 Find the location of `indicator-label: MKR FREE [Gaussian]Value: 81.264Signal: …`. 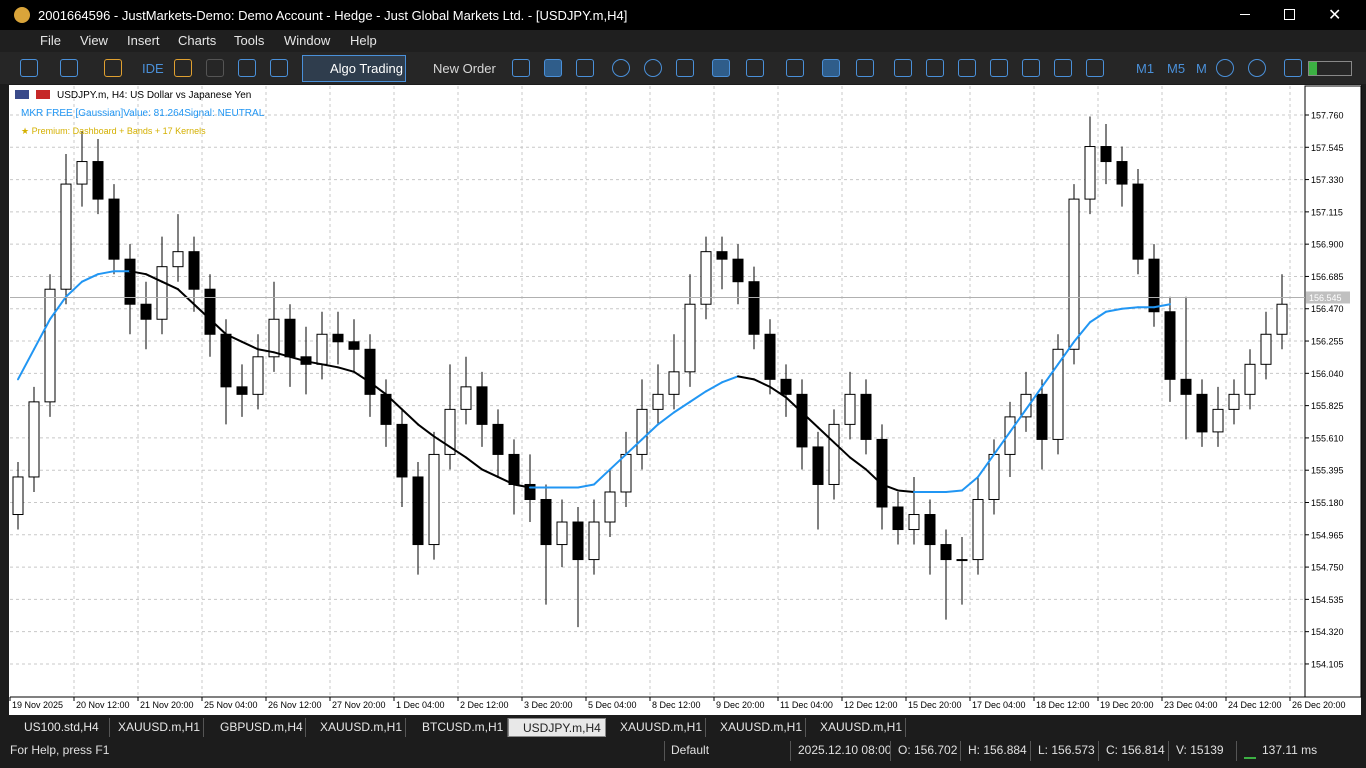

indicator-label: MKR FREE [Gaussian]Value: 81.264Signal: … is located at coordinates (143, 113).